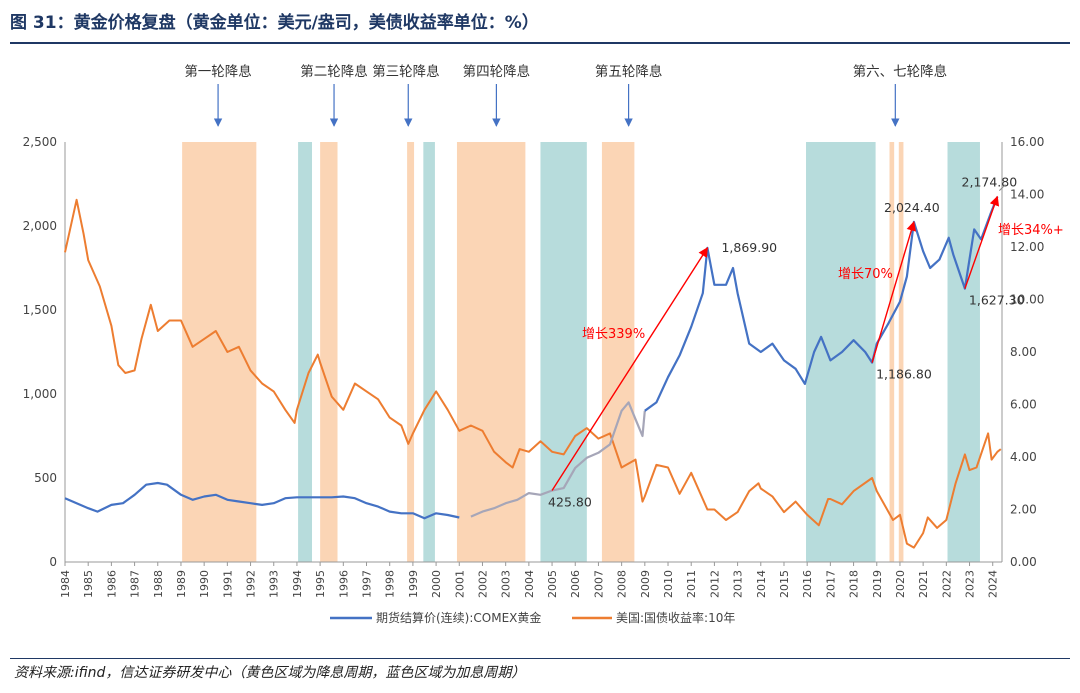 Image resolution: width=1080 pixels, height=693 pixels. I want to click on x-tick-label: 2014, so click(761, 584).